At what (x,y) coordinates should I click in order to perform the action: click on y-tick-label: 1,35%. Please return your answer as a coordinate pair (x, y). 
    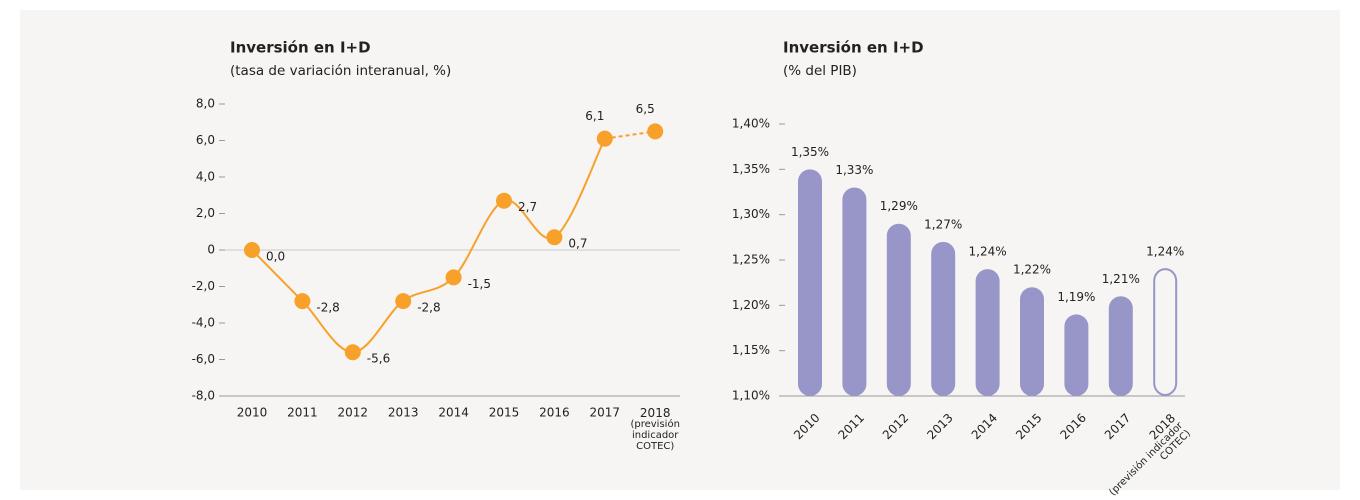
    Looking at the image, I should click on (751, 169).